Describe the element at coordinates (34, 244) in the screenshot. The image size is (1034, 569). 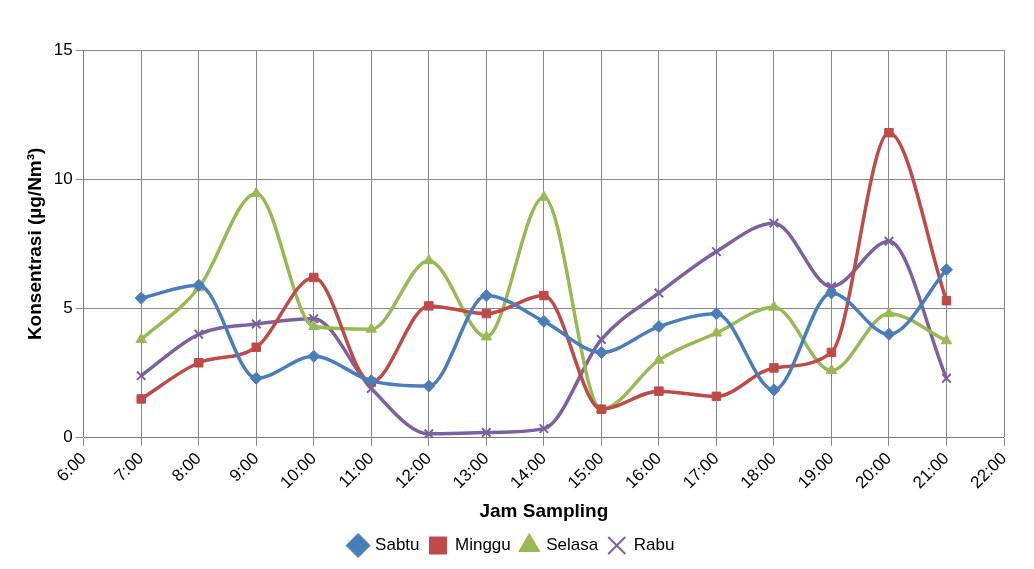
I see `y-axis-title: Konsentrasi (µg/Nm³)` at that location.